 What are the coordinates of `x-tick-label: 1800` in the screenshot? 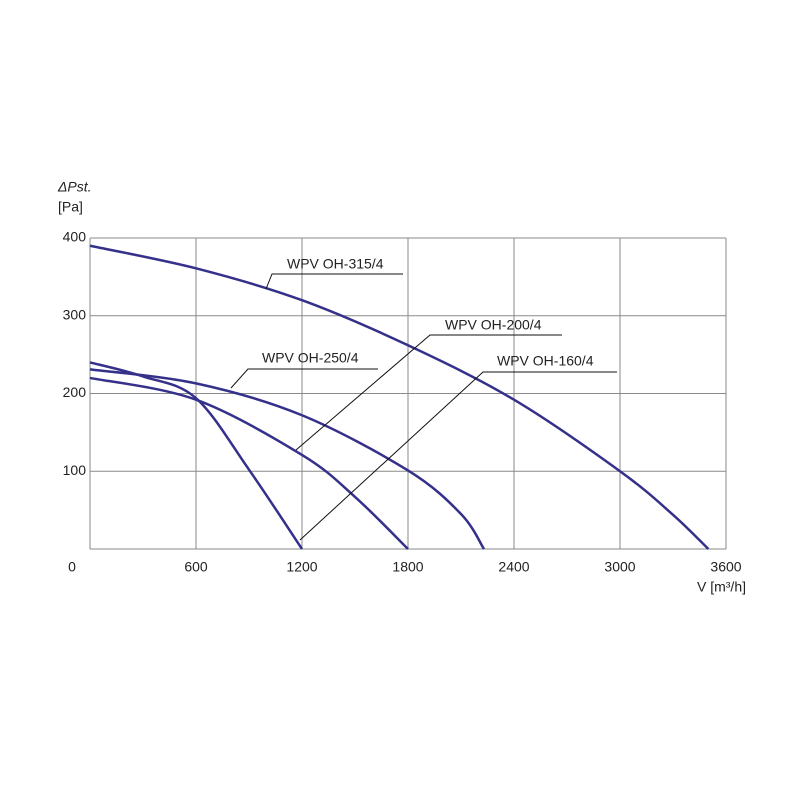 It's located at (407, 567).